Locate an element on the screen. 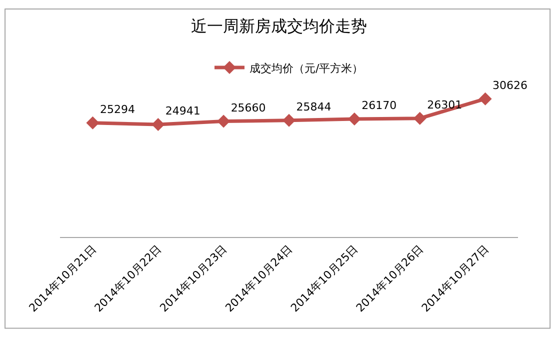 This screenshot has width=558, height=337. data-label: 30626 is located at coordinates (510, 85).